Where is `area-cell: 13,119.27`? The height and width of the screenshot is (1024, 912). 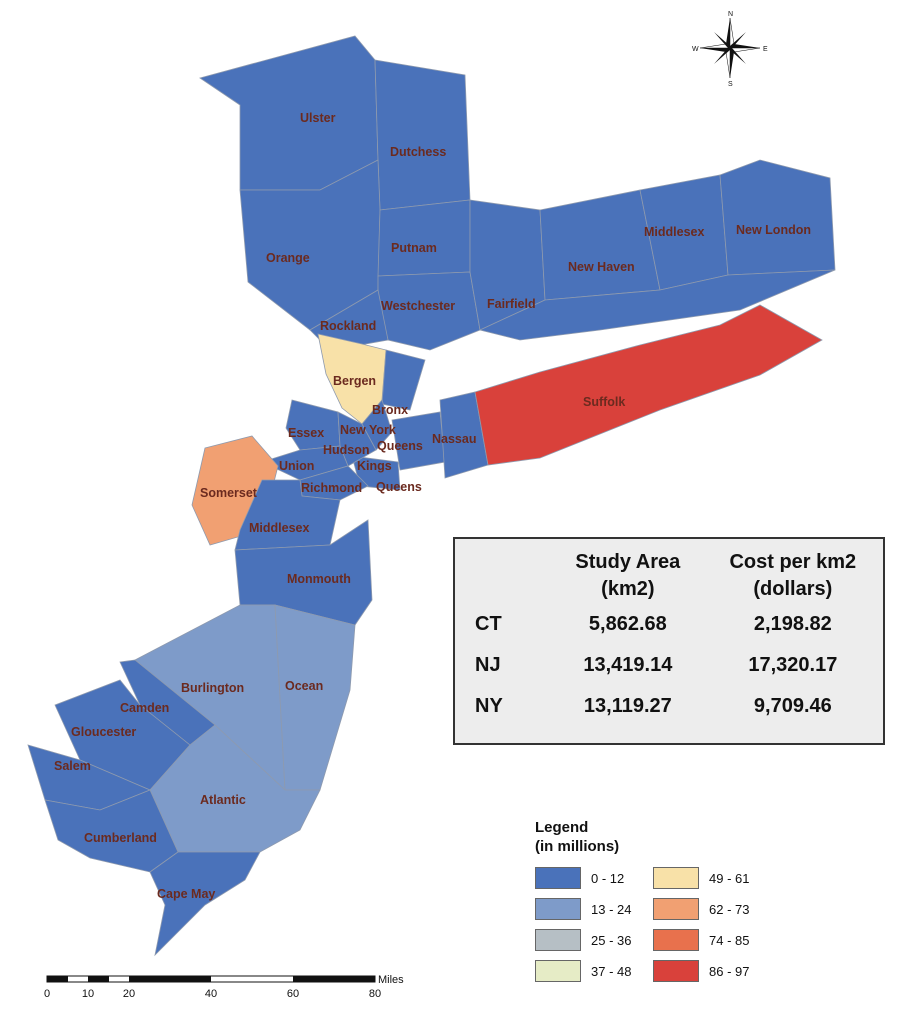 area-cell: 13,119.27 is located at coordinates (627, 706).